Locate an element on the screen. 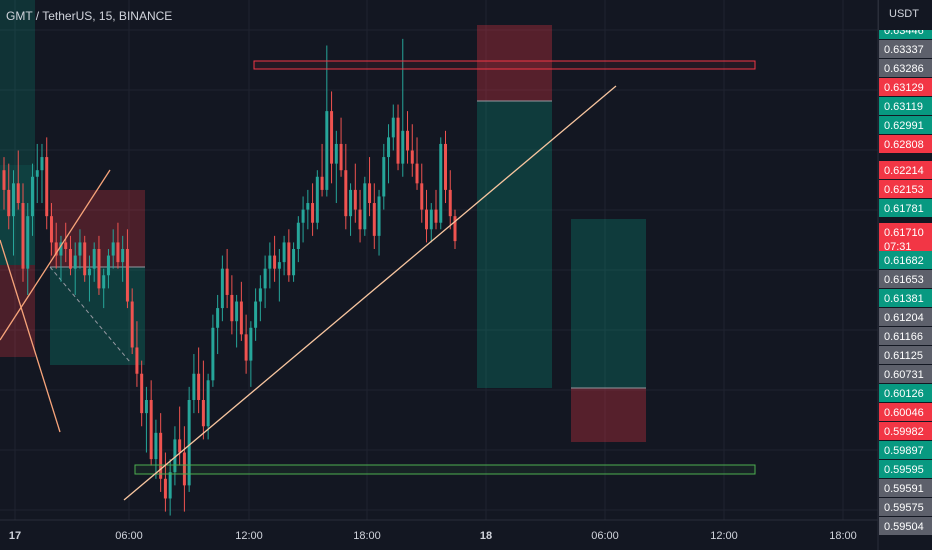 The height and width of the screenshot is (550, 932). currency-label: USDT is located at coordinates (904, 14).